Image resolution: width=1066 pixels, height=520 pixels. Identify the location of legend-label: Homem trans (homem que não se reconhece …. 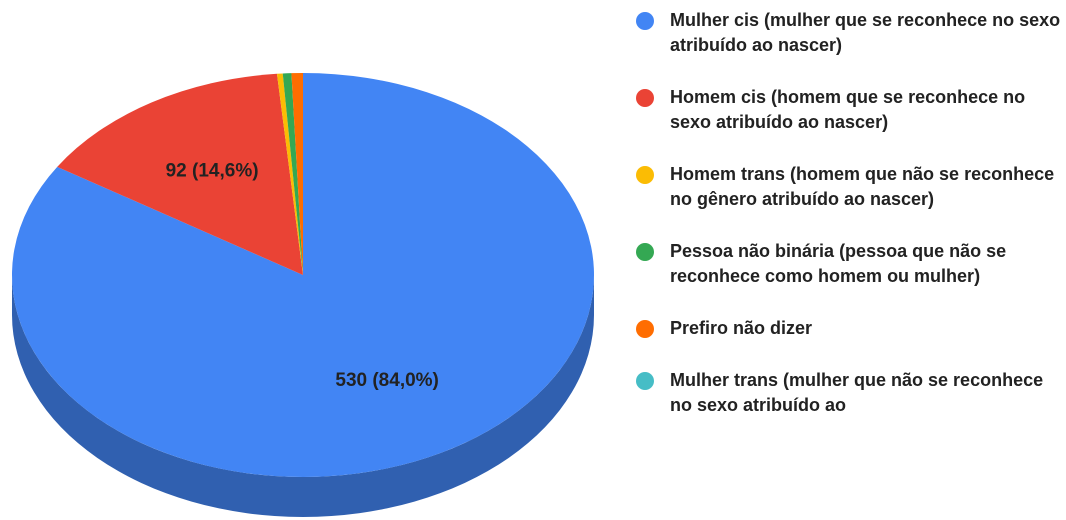
(862, 186).